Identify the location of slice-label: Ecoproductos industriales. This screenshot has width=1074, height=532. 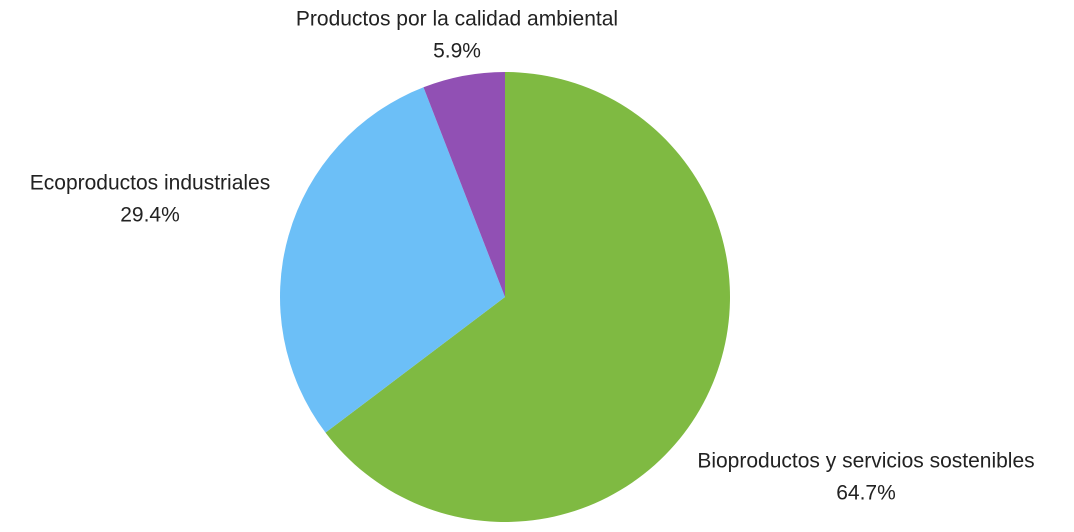
(150, 183).